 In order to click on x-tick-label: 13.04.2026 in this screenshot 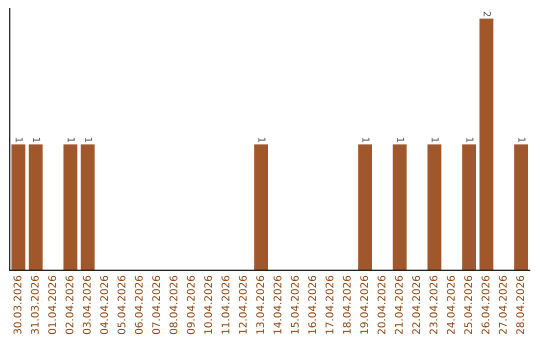, I will do `click(260, 305)`.